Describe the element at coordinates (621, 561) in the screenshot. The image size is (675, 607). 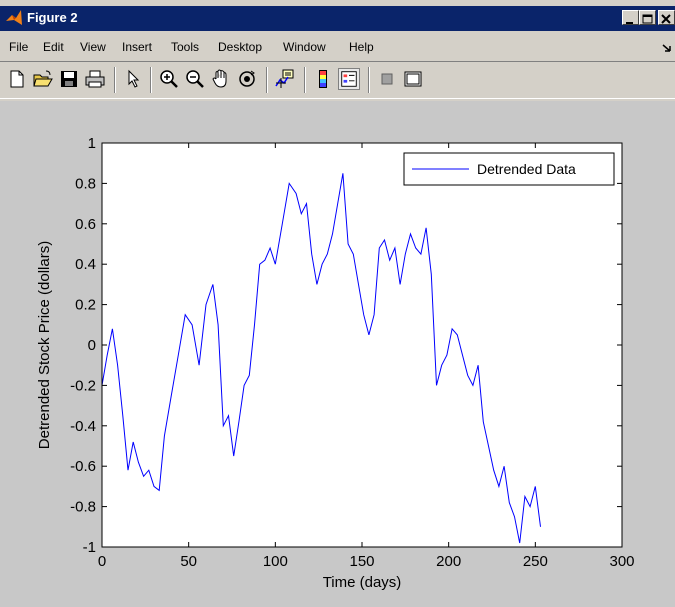
I see `x-tick-label: 300` at that location.